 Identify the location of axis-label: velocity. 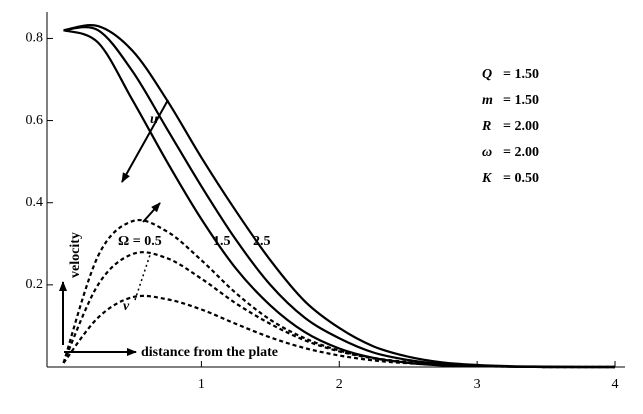
(75, 255).